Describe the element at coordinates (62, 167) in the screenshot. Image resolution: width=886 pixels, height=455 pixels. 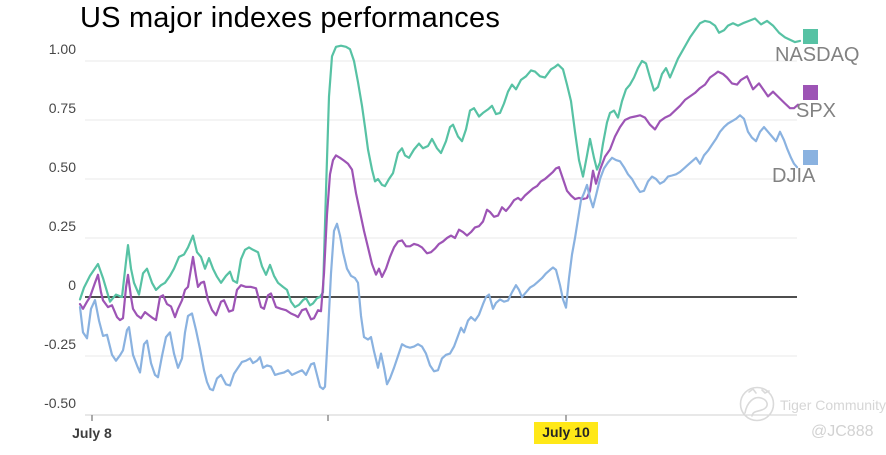
I see `y-axis-label: 0.50` at that location.